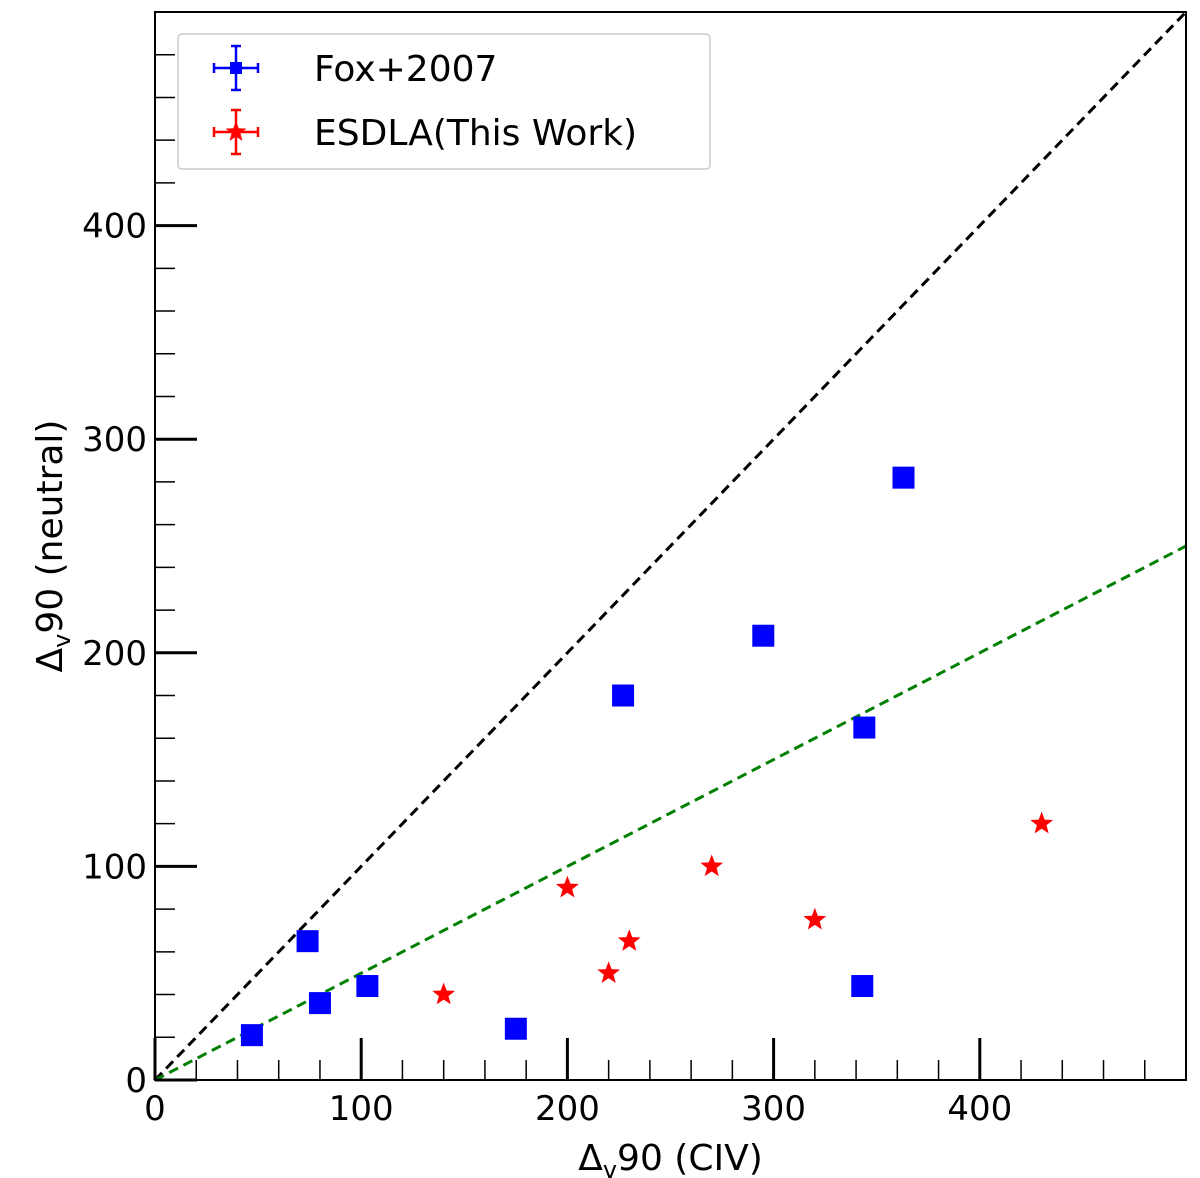 This screenshot has height=1178, width=1200. I want to click on legend-label-esdla: ESDLA(This Work), so click(475, 133).